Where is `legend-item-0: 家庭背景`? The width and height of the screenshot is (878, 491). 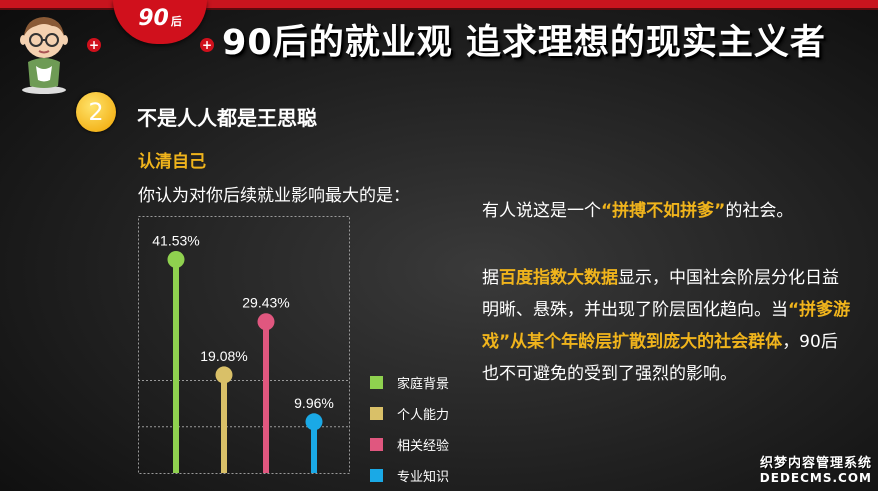 legend-item-0: 家庭背景 is located at coordinates (420, 382).